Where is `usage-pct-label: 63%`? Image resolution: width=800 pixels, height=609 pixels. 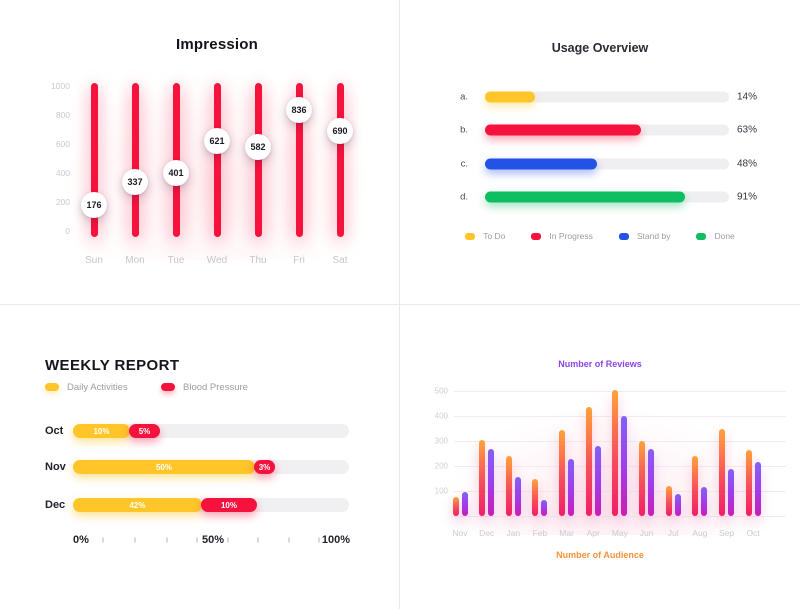 usage-pct-label: 63% is located at coordinates (747, 130).